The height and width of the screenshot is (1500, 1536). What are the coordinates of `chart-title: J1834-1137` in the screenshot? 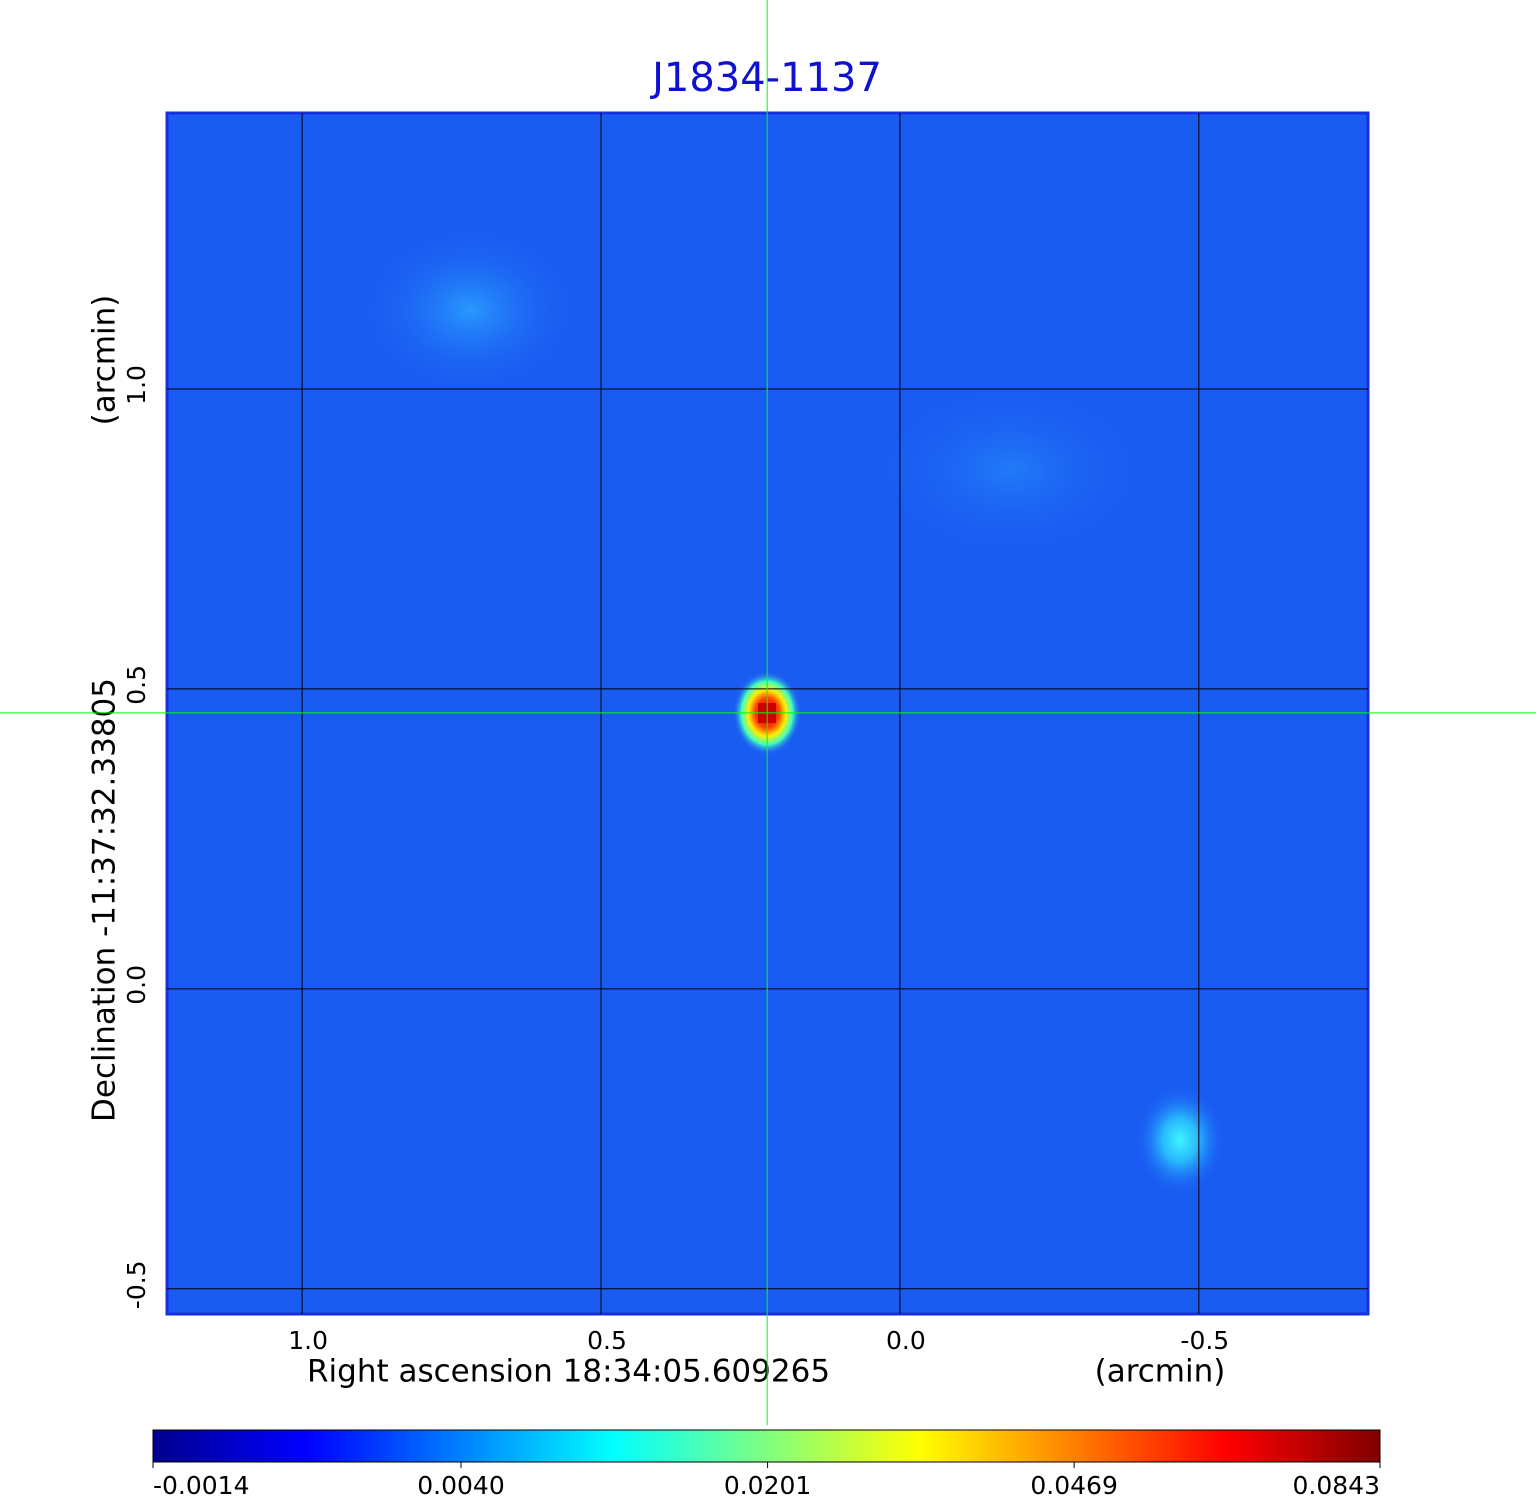 It's located at (765, 78).